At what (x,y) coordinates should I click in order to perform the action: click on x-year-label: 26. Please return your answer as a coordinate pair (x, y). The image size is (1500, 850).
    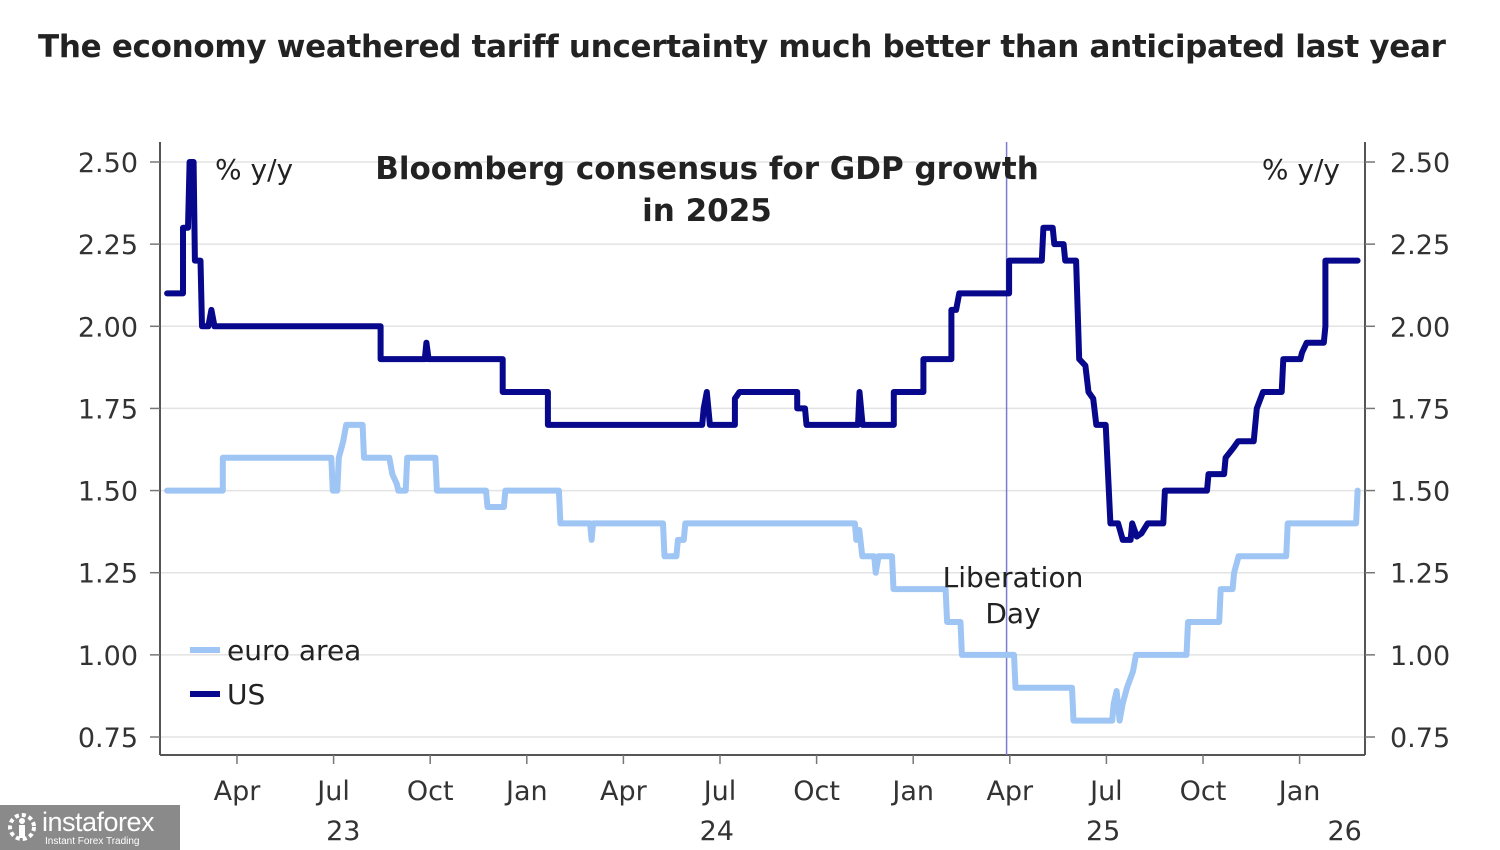
    Looking at the image, I should click on (1345, 831).